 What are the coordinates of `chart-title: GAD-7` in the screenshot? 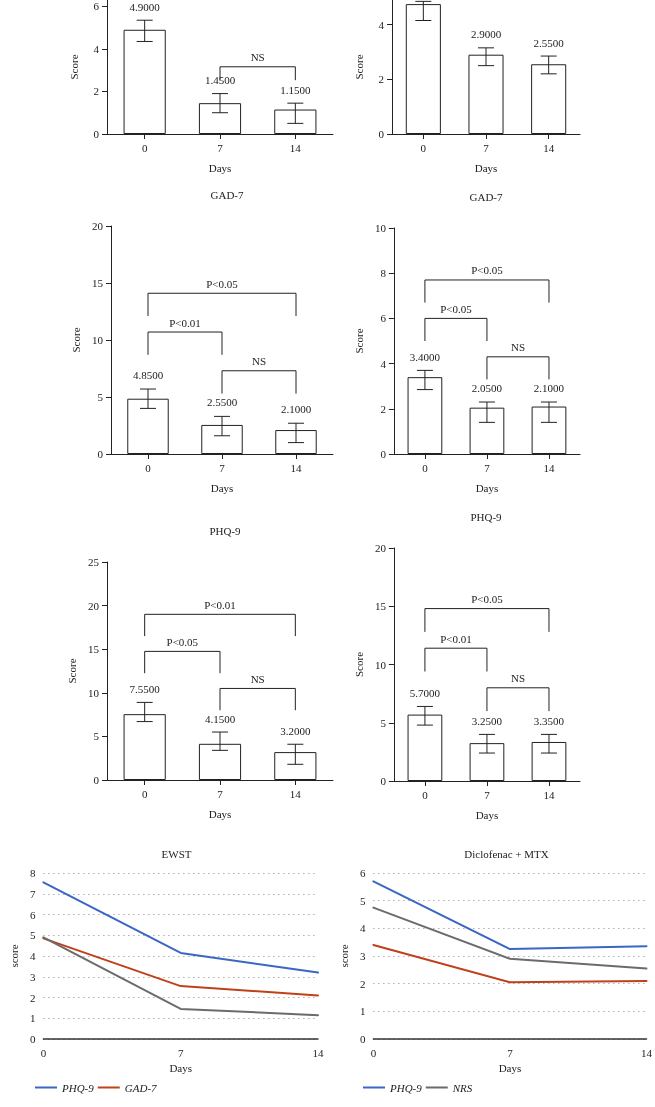 It's located at (227, 194).